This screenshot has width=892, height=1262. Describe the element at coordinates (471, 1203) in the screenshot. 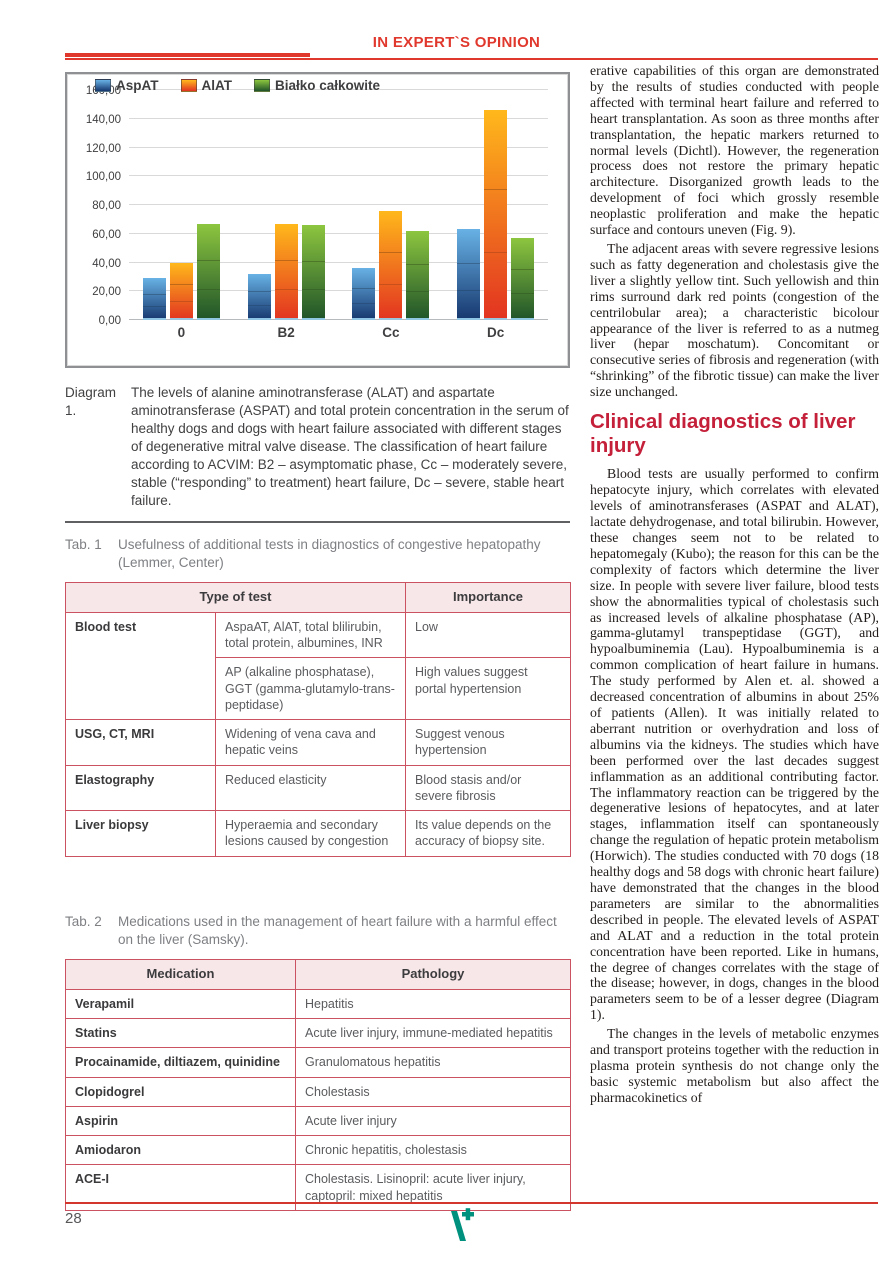

I see `footer-rule` at that location.